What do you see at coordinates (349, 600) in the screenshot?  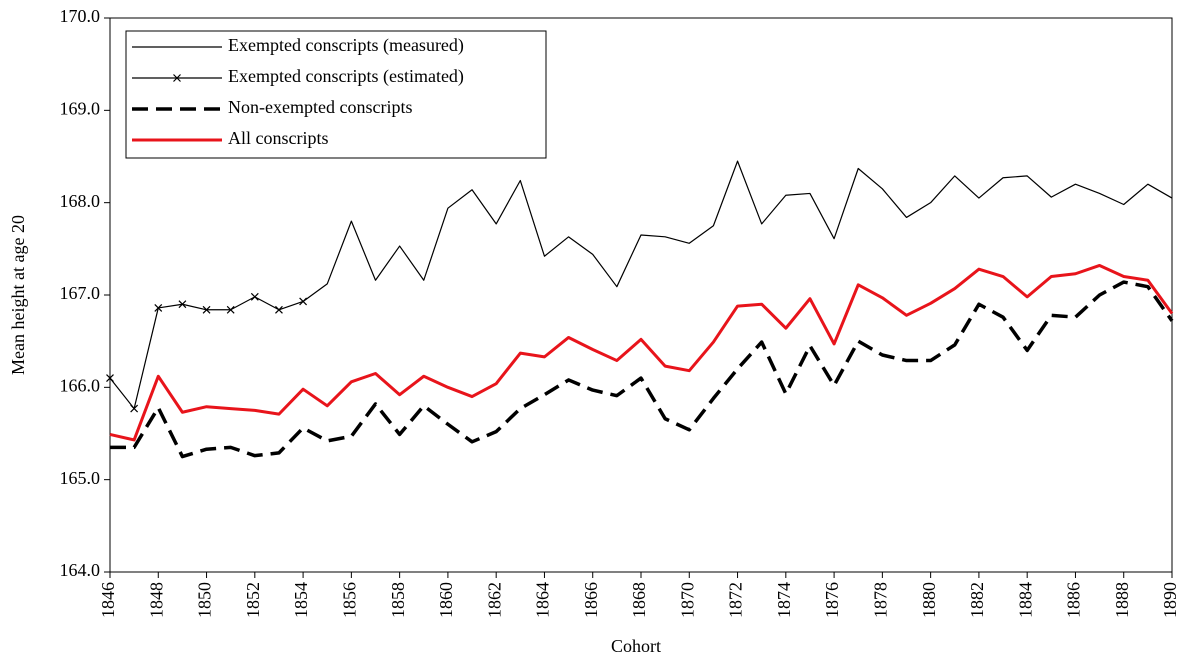 I see `x-tick-label: 1856` at bounding box center [349, 600].